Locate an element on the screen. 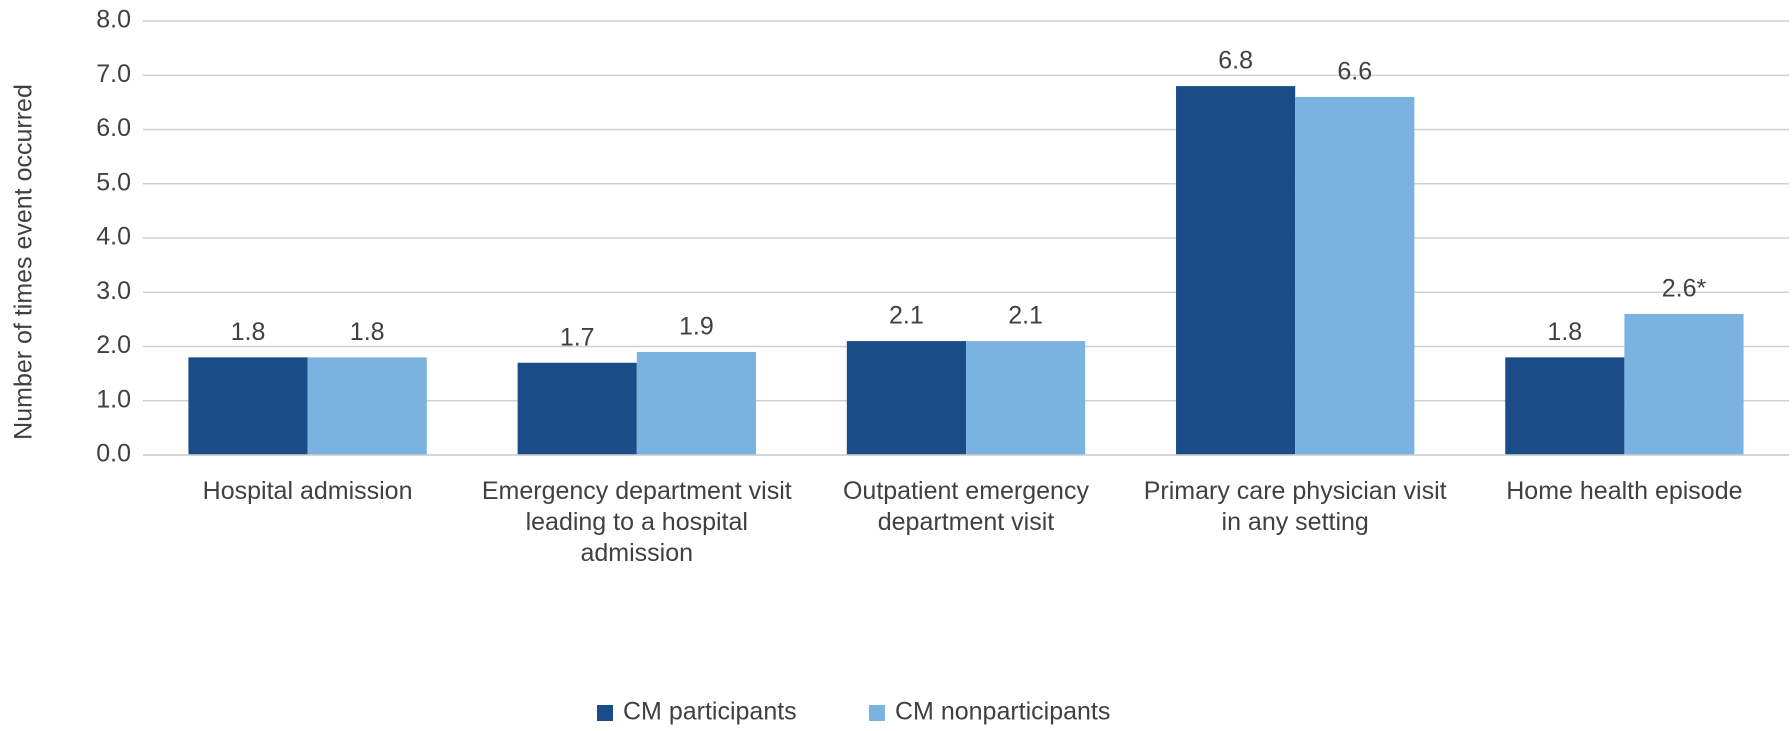 This screenshot has width=1792, height=731. x-tick-label: Home health episode is located at coordinates (1624, 491).